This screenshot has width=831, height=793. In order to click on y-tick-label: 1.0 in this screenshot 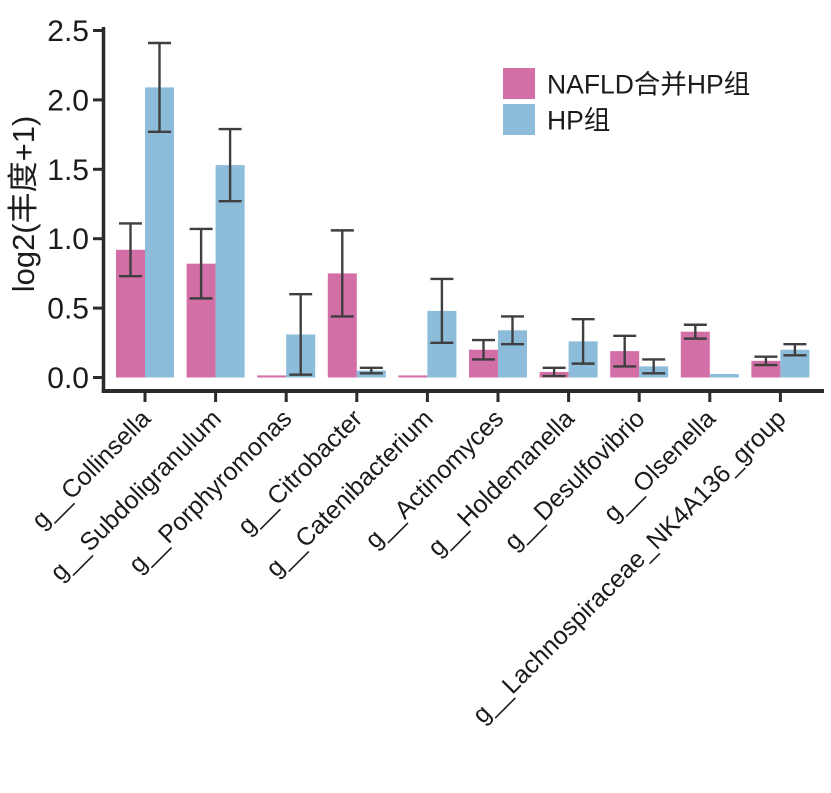, I will do `click(68, 239)`.